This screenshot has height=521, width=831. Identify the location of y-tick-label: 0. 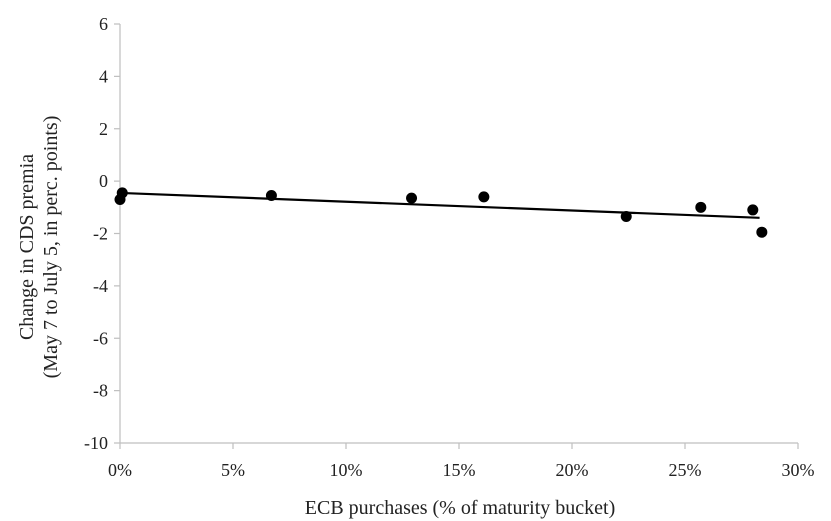
(103, 181).